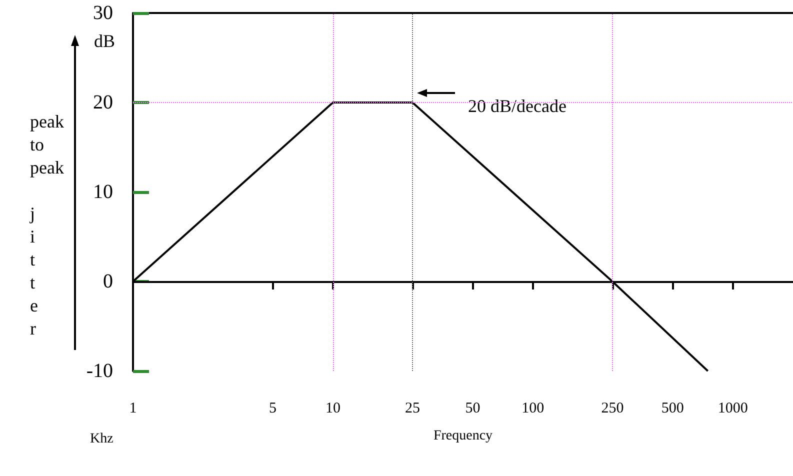 This screenshot has height=476, width=793. What do you see at coordinates (133, 408) in the screenshot?
I see `x-tick-label: 1` at bounding box center [133, 408].